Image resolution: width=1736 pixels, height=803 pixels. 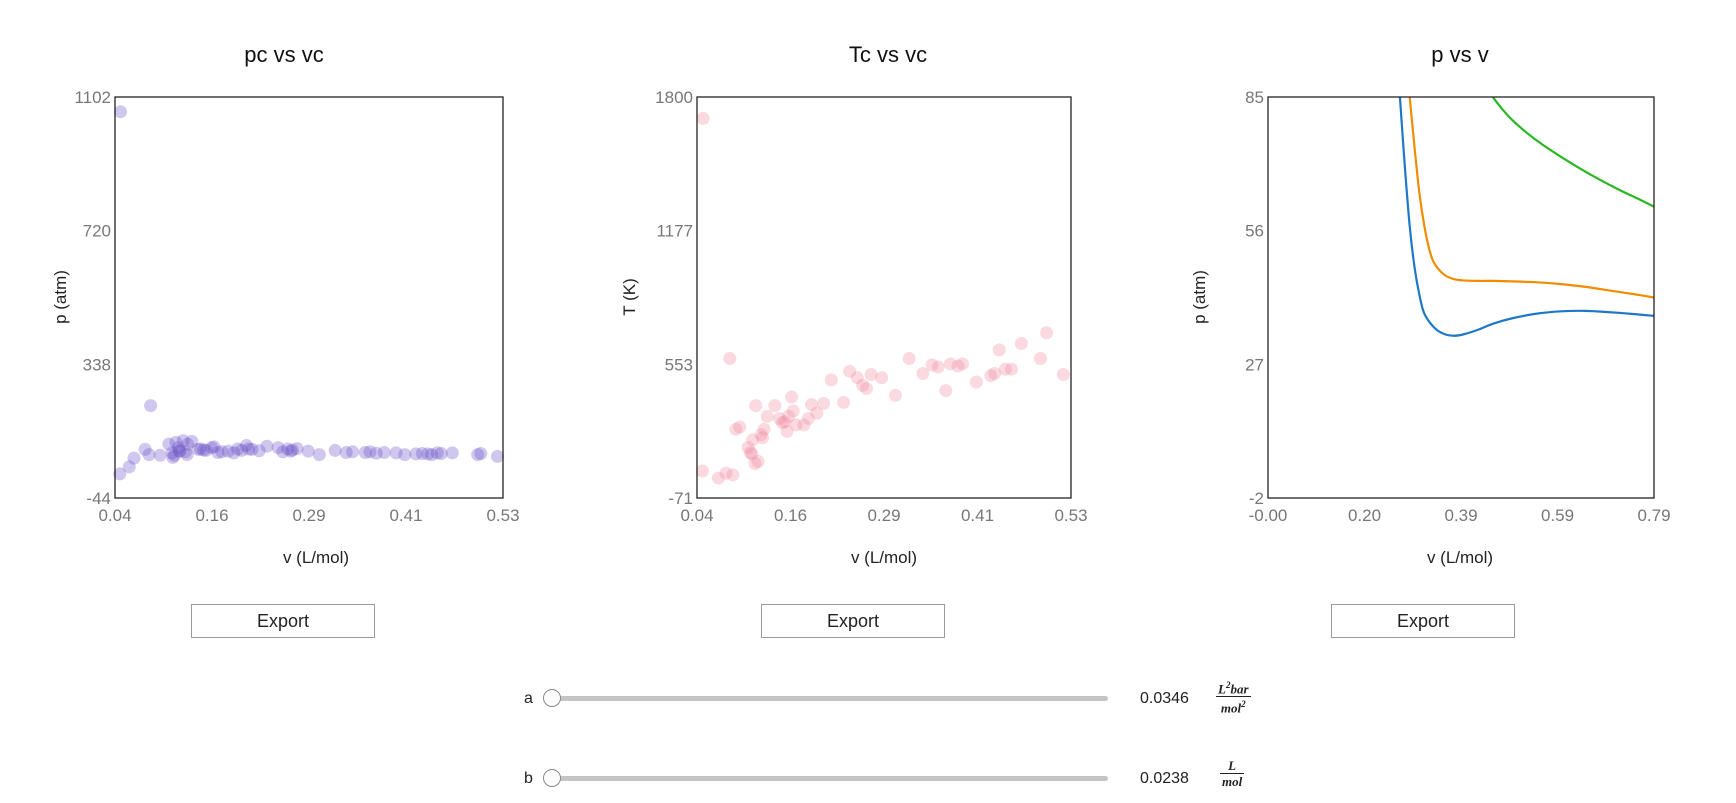 I want to click on y-tick-label: 56, so click(x=1254, y=231).